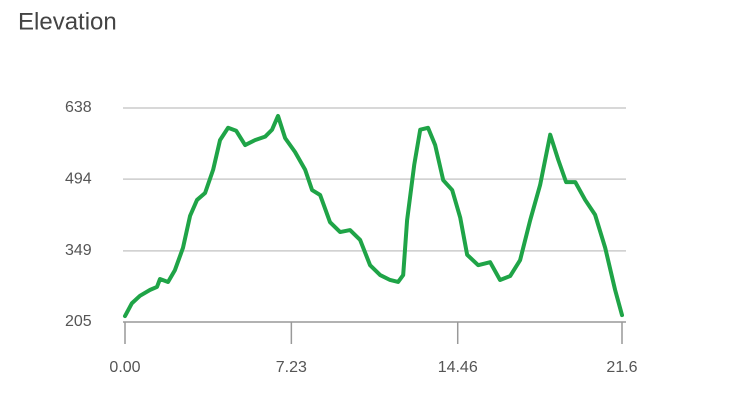  Describe the element at coordinates (67, 21) in the screenshot. I see `chart-title: Elevation` at that location.